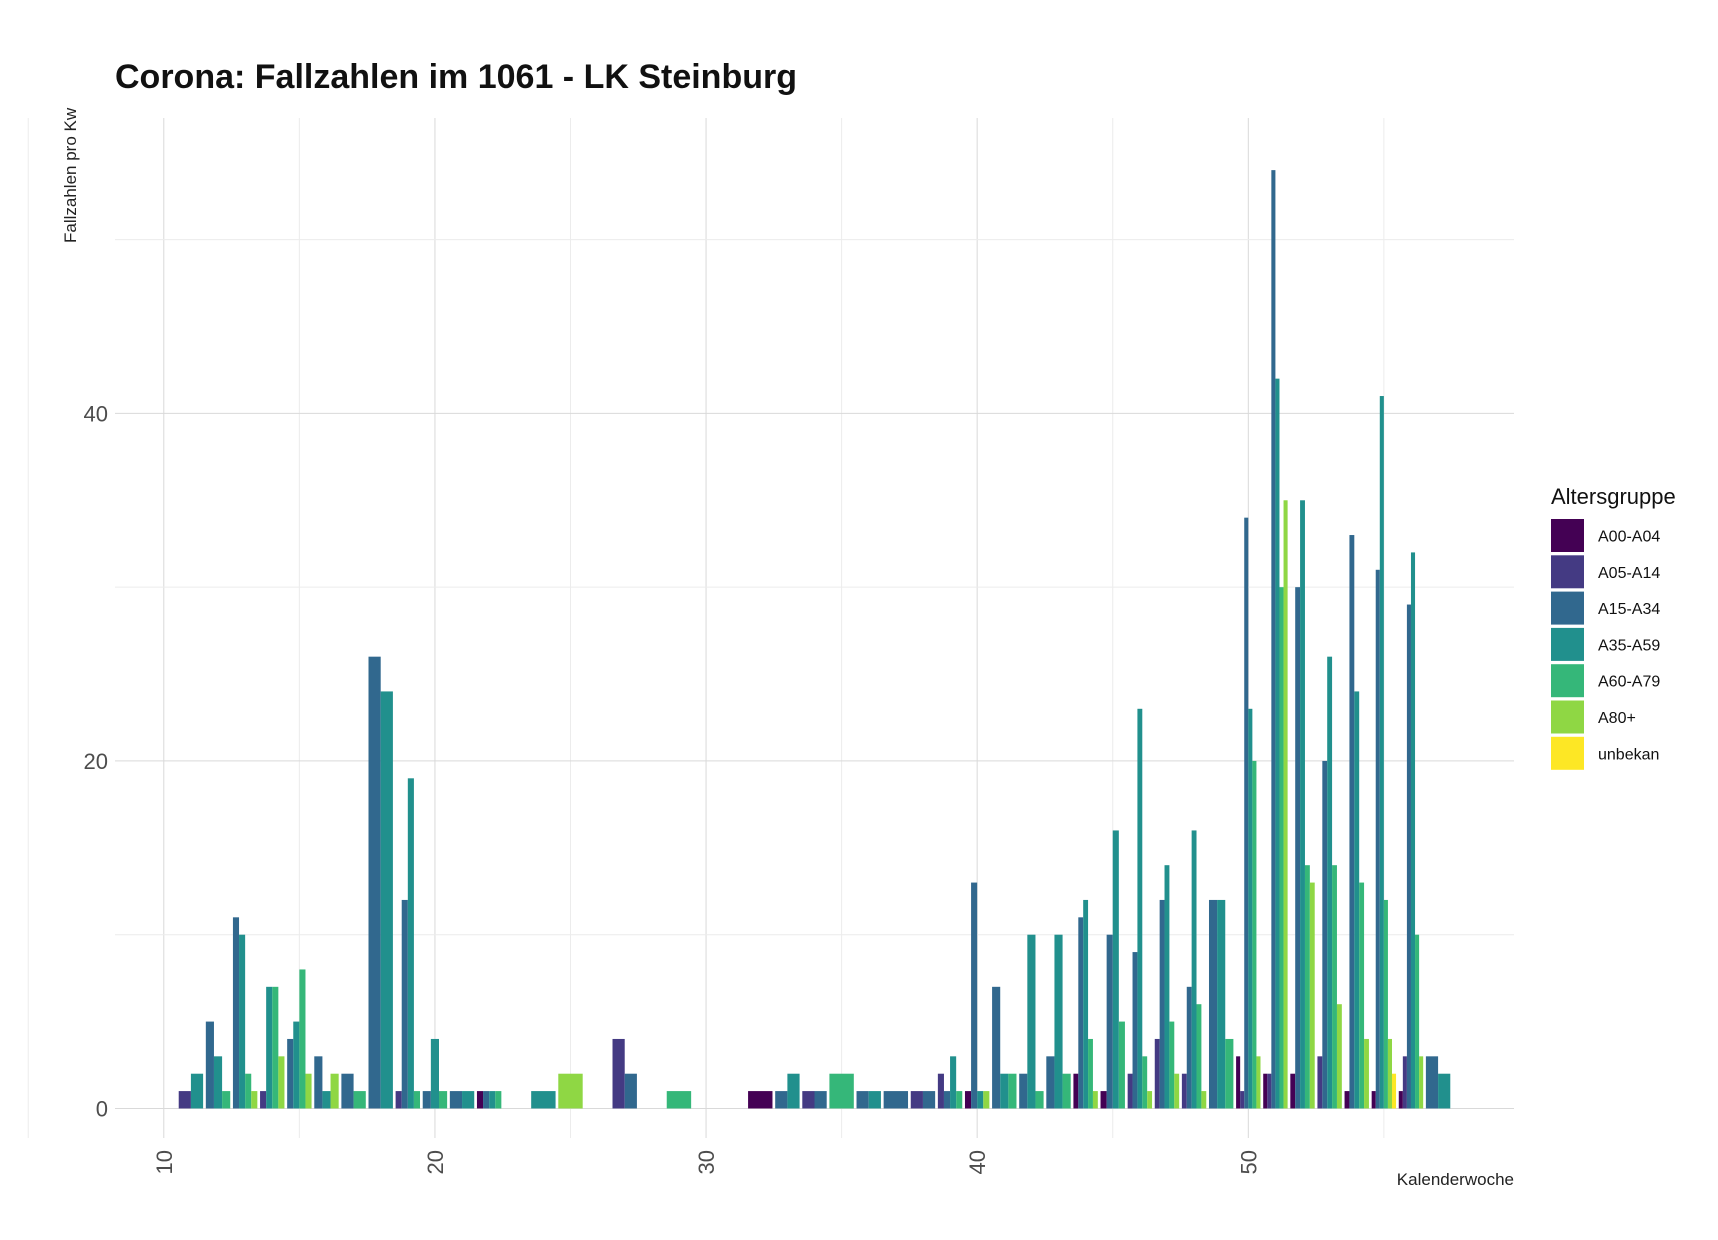 The height and width of the screenshot is (1240, 1718). What do you see at coordinates (1629, 645) in the screenshot?
I see `legend-label-a35-a59: A35-A59` at bounding box center [1629, 645].